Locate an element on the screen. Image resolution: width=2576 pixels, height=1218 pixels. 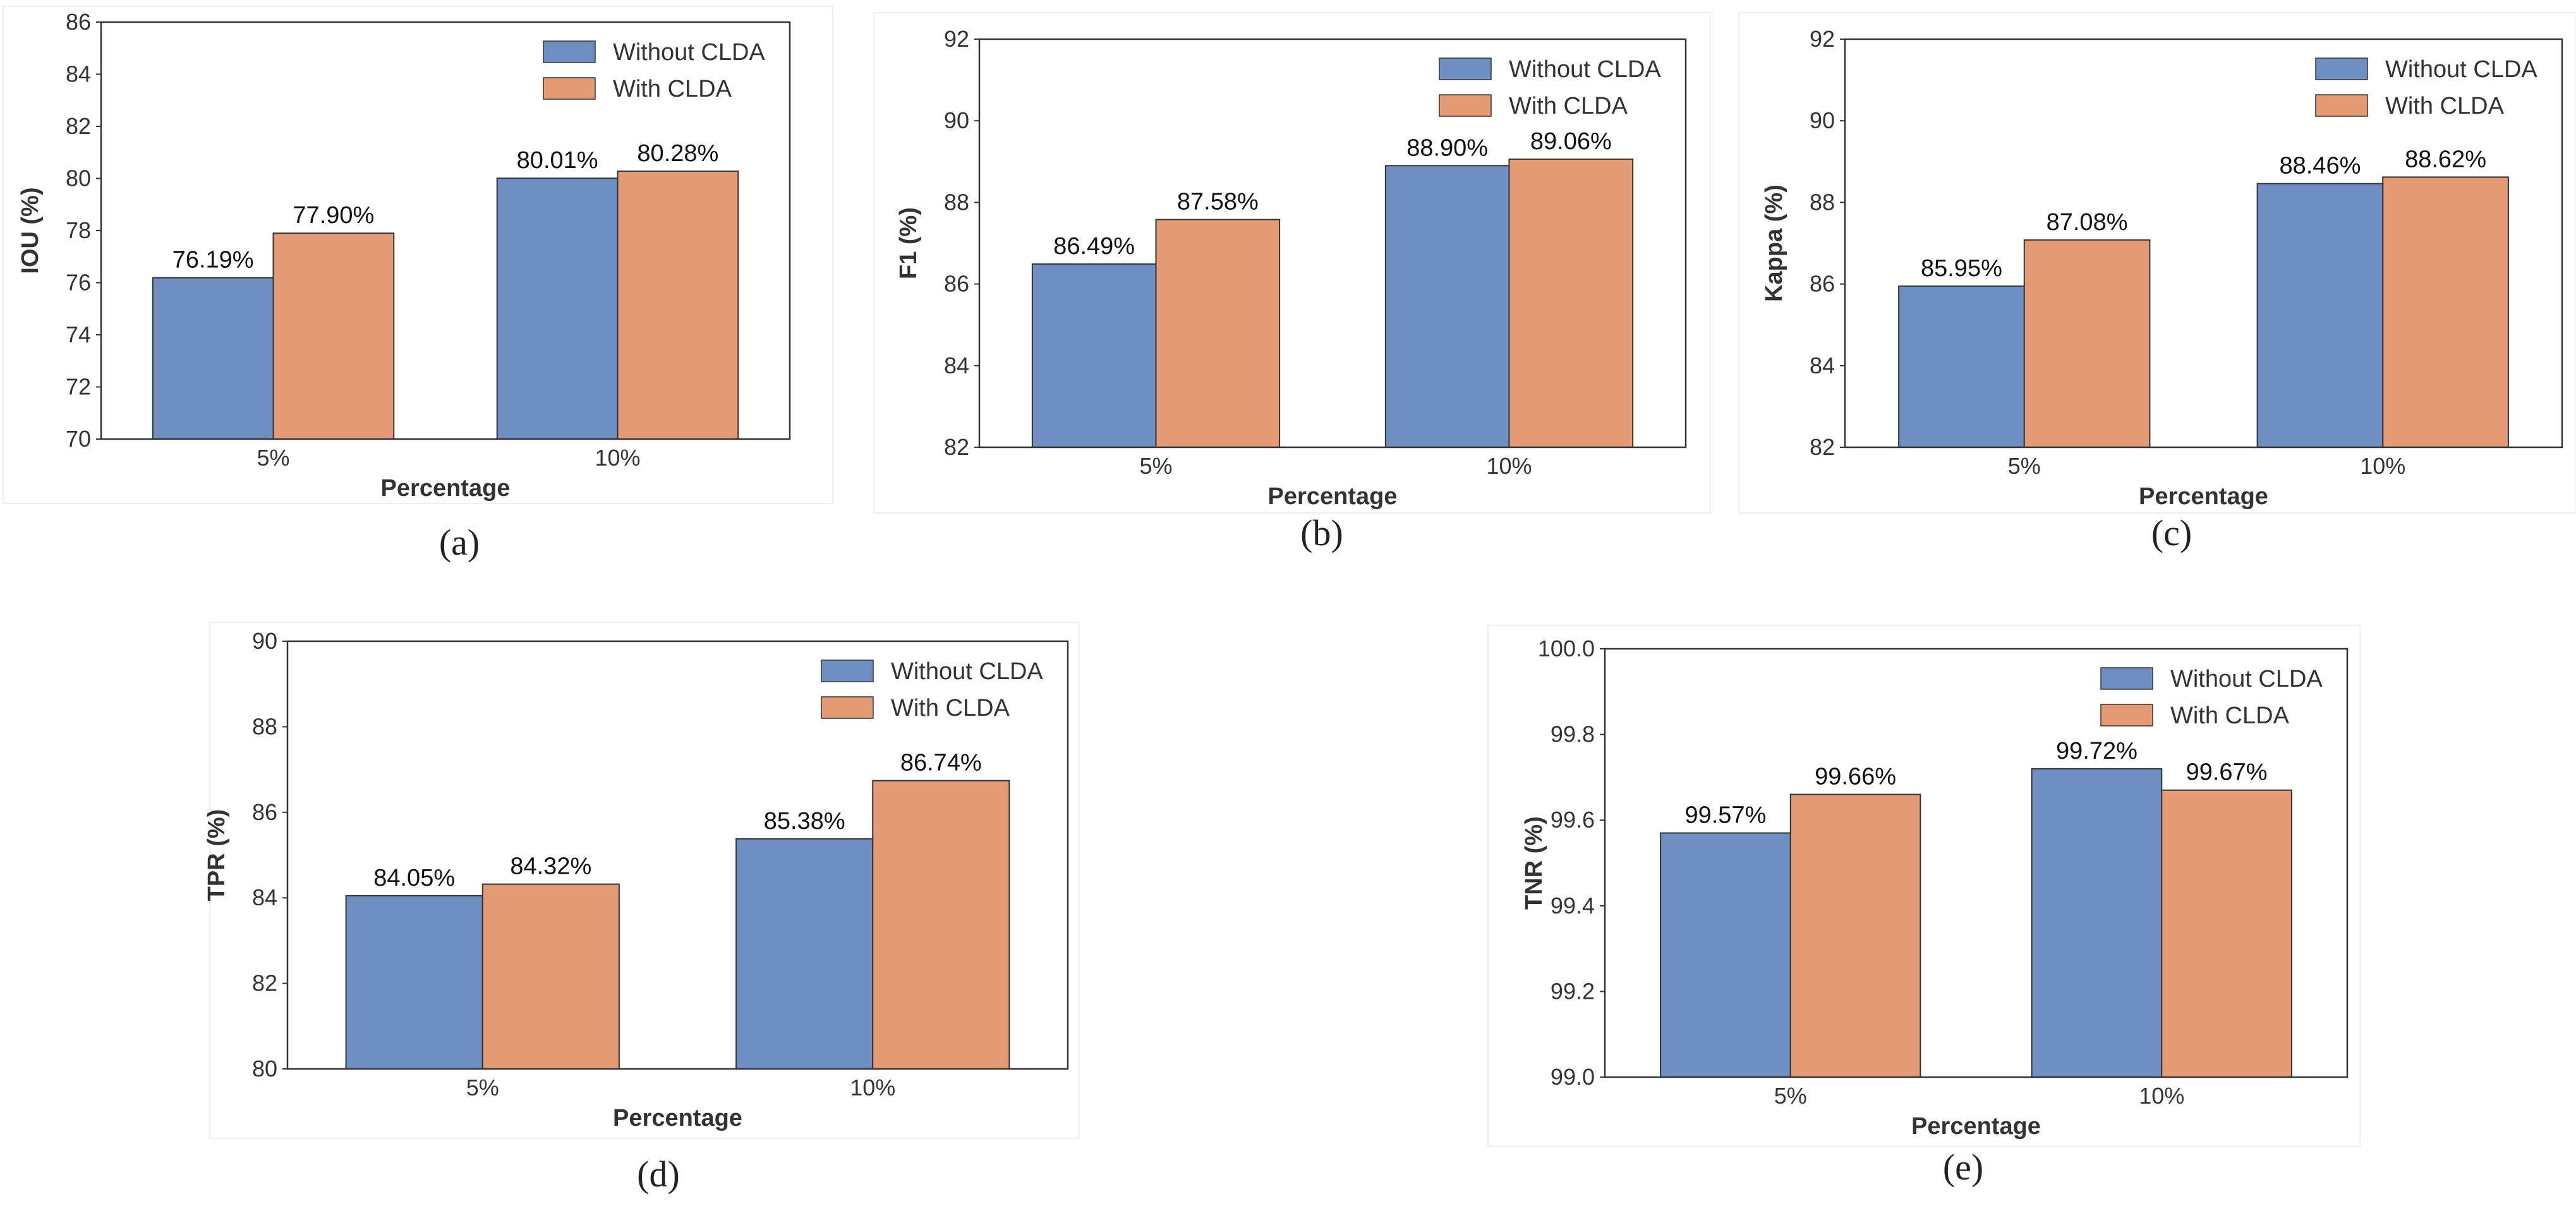
y-axis-label: IOU (%) is located at coordinates (30, 230).